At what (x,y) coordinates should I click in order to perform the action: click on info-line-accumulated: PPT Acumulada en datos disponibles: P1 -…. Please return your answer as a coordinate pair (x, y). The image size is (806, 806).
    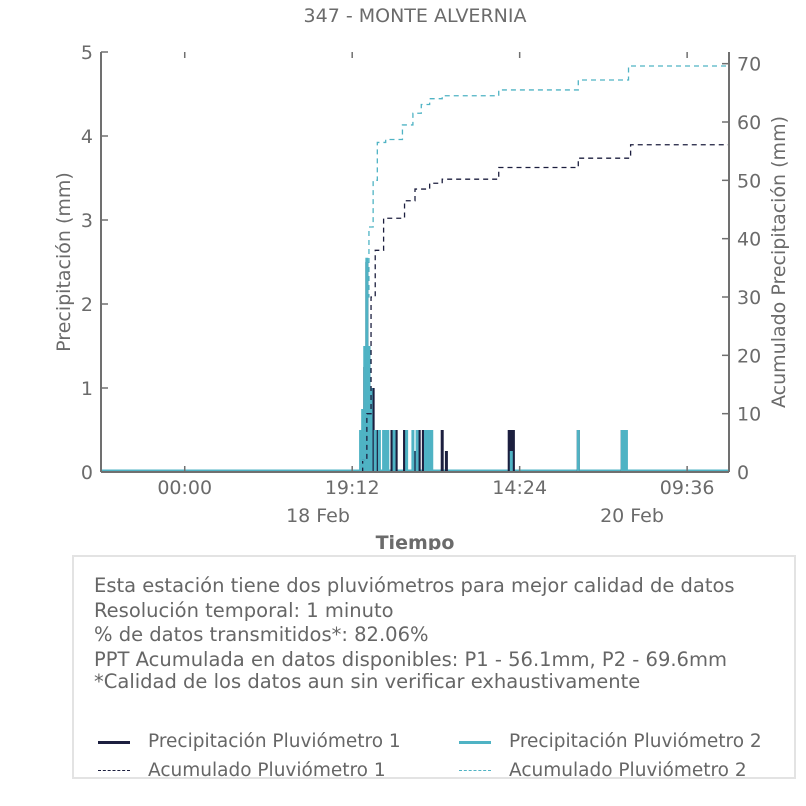
    Looking at the image, I should click on (410, 659).